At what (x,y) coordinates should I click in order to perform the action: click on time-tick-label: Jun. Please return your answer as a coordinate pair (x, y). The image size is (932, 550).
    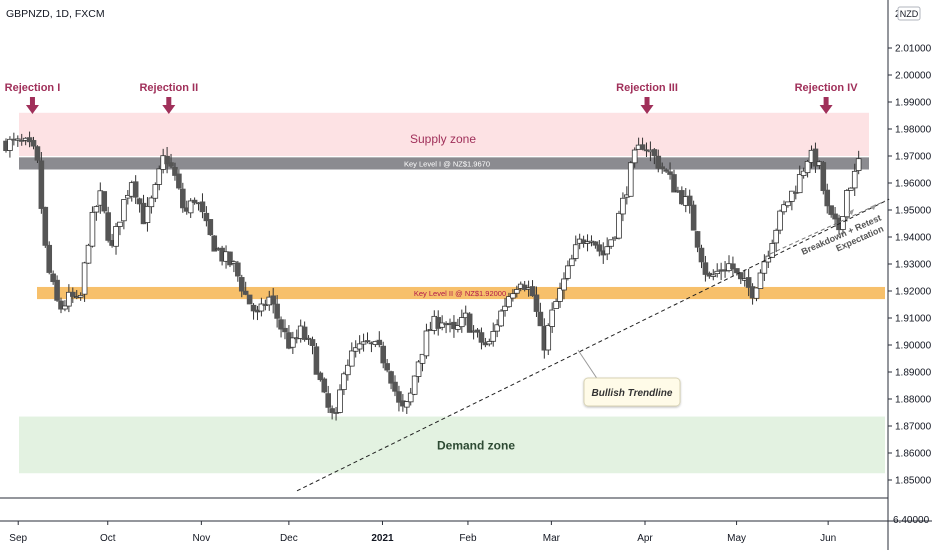
    Looking at the image, I should click on (828, 538).